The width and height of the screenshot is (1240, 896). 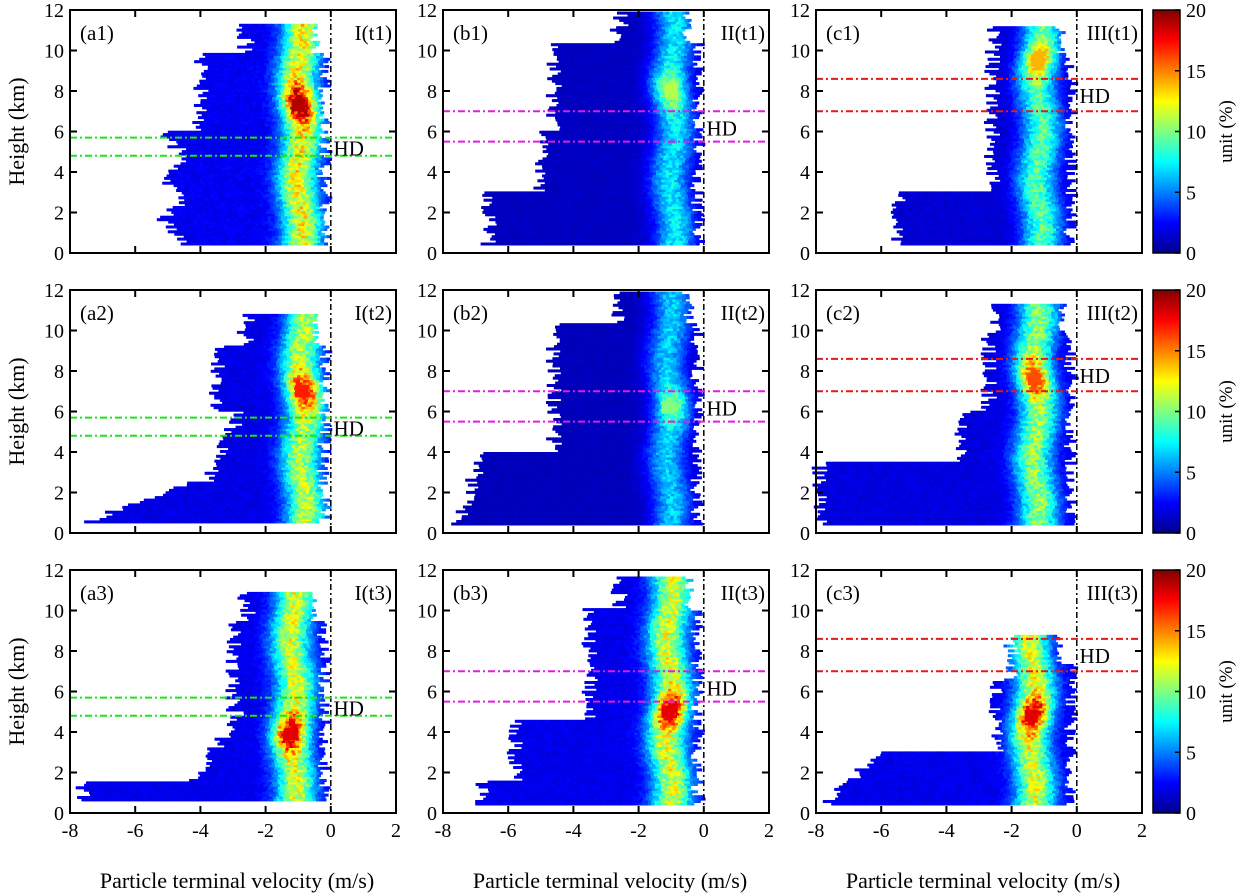 What do you see at coordinates (373, 33) in the screenshot?
I see `stage-label: I(t1)` at bounding box center [373, 33].